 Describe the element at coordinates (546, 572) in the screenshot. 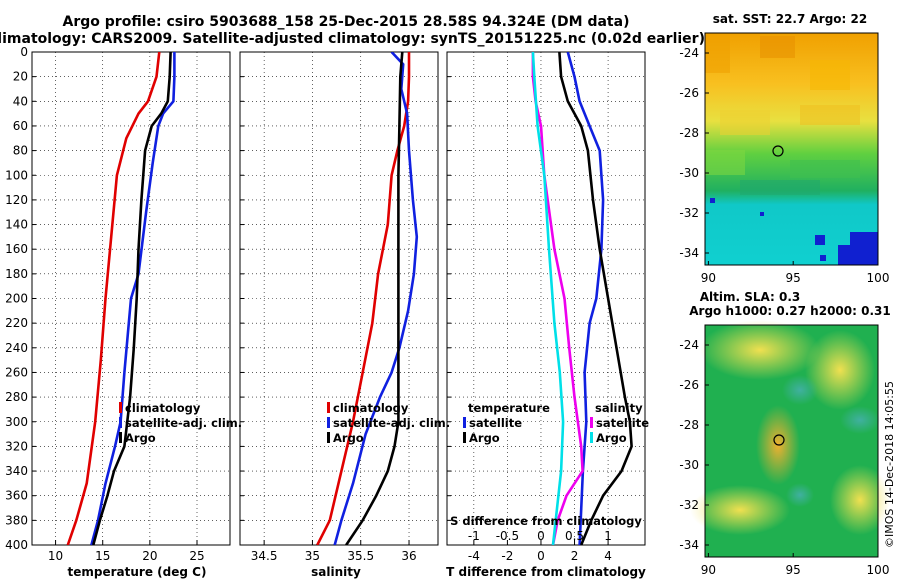

I see `difference-xlabel: T difference from climatology` at that location.